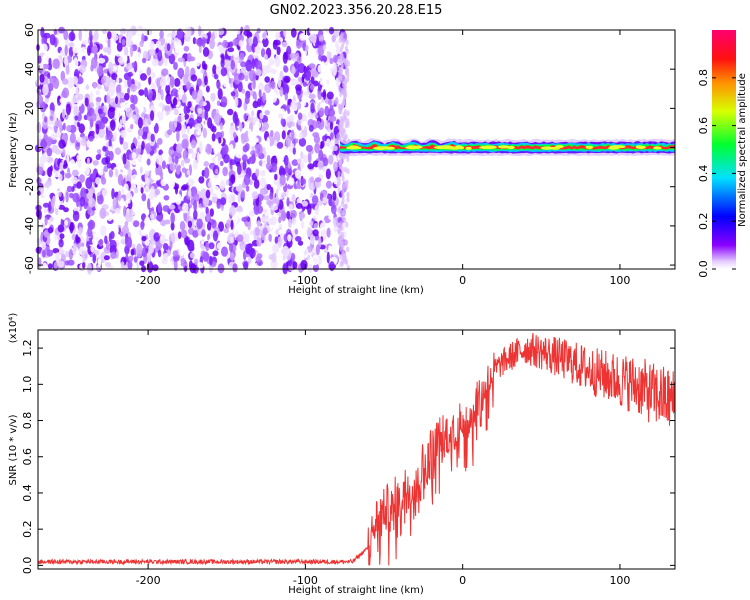  What do you see at coordinates (703, 269) in the screenshot?
I see `colorbar-tick-label: 0.0` at bounding box center [703, 269].